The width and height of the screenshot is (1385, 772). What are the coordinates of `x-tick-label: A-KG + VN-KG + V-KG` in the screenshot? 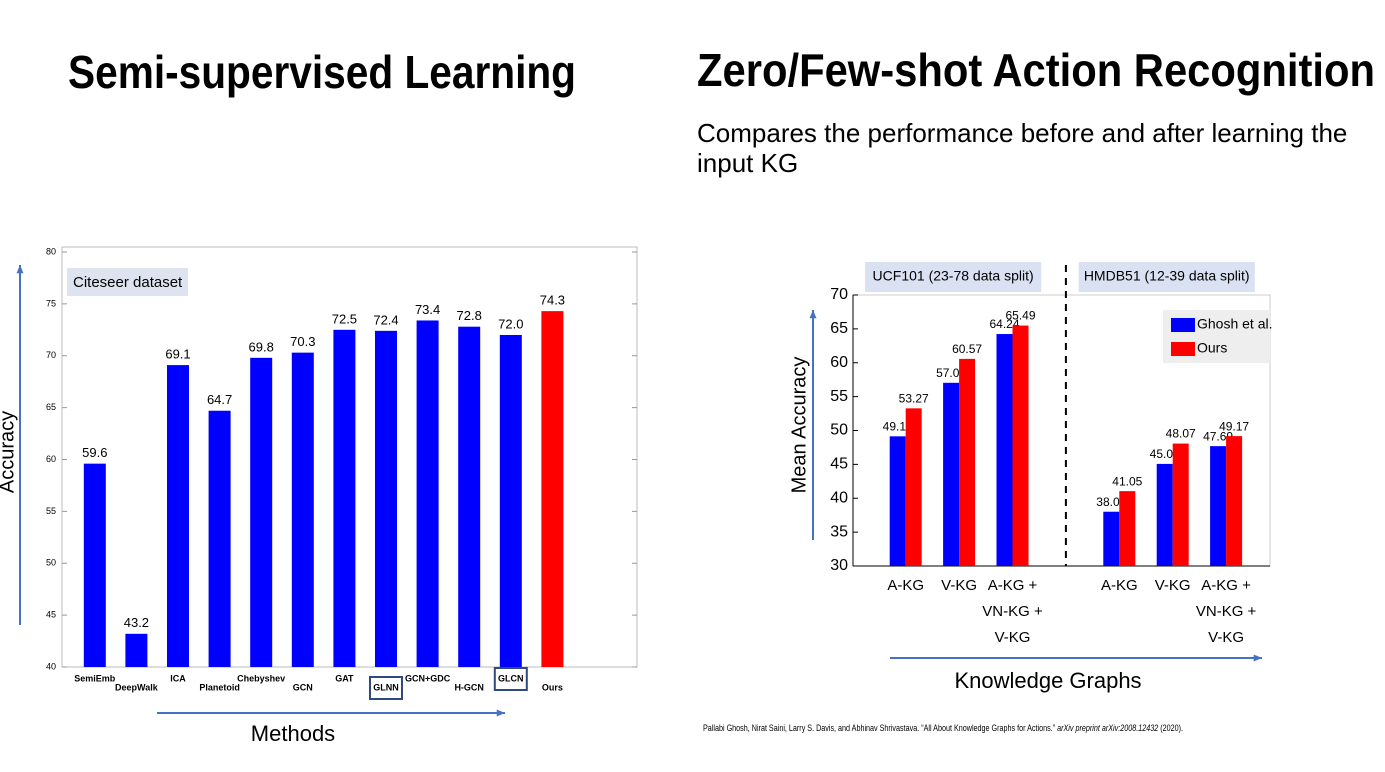 It's located at (1012, 611).